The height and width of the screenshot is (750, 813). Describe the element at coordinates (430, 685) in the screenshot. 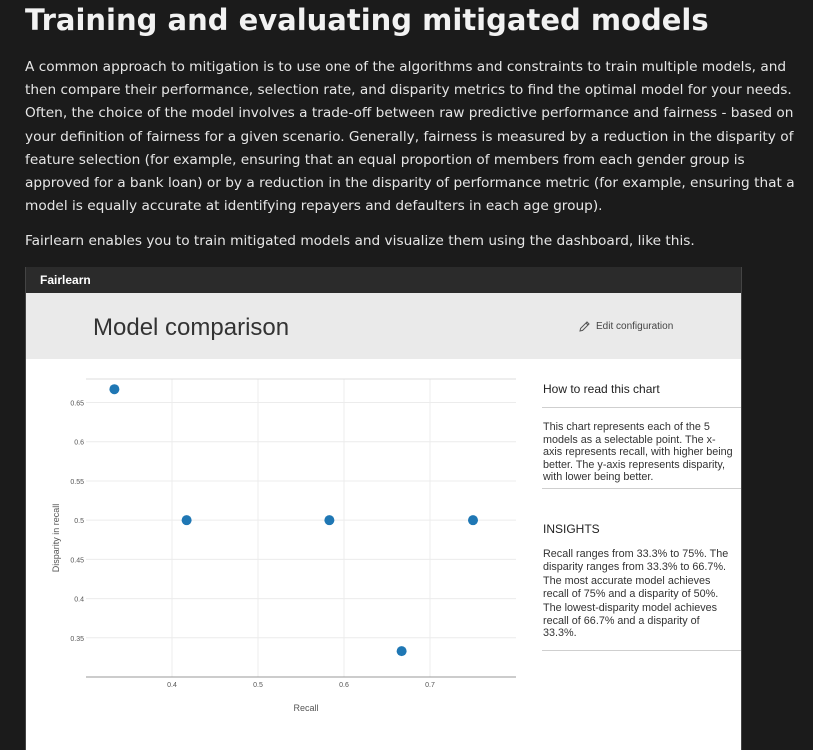

I see `x-tick-label: 0.7` at that location.